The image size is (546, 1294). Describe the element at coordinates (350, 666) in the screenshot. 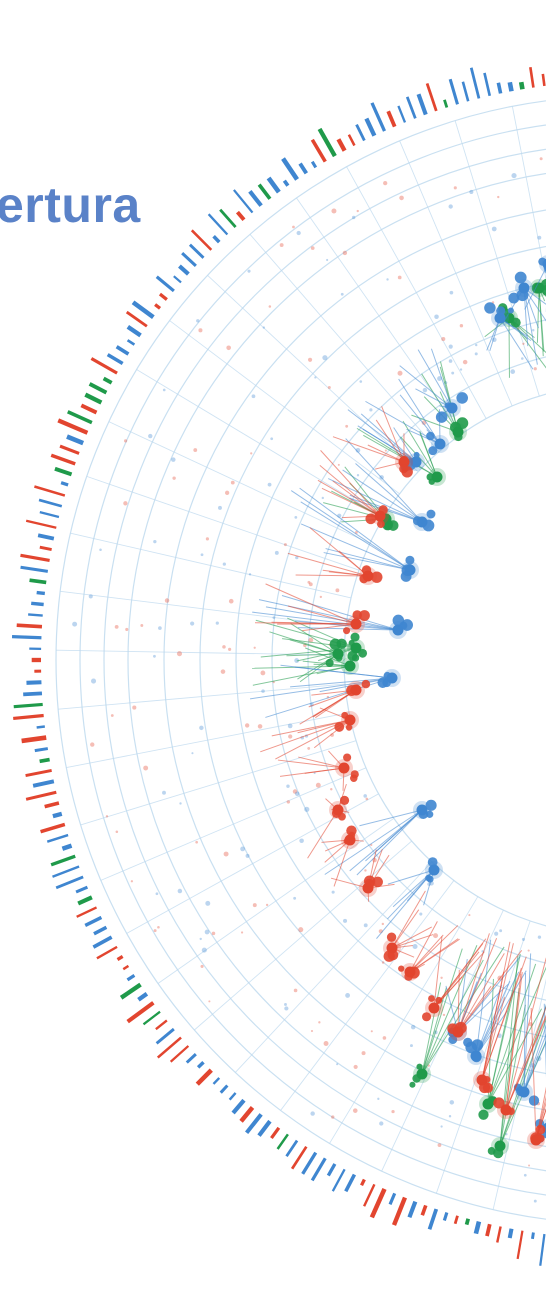

I see `data-point` at that location.